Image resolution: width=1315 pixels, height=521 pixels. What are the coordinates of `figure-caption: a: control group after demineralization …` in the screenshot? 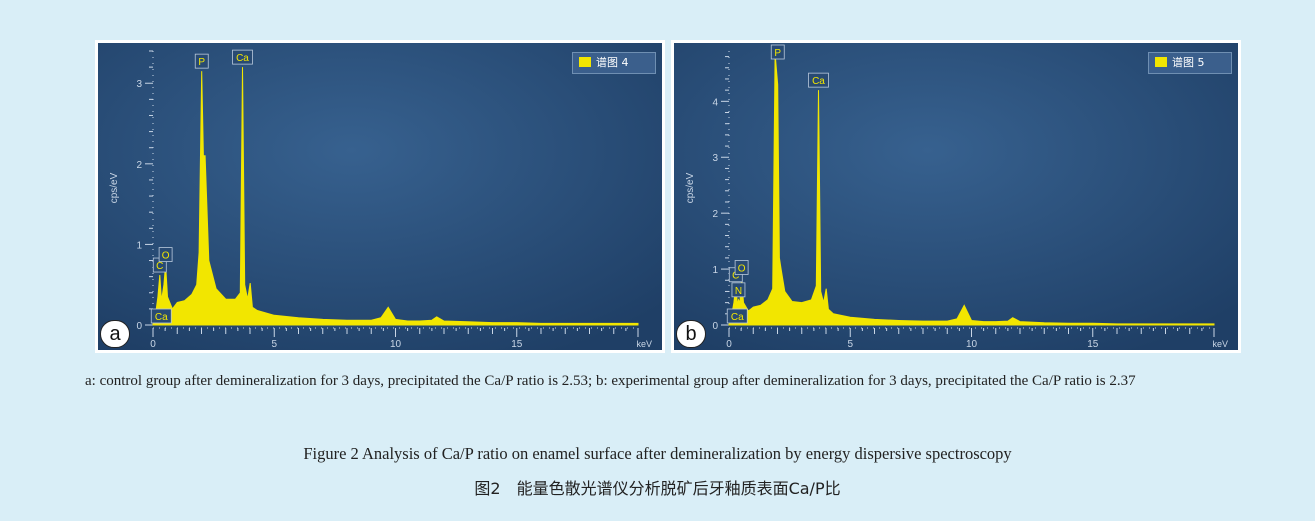 It's located at (610, 381).